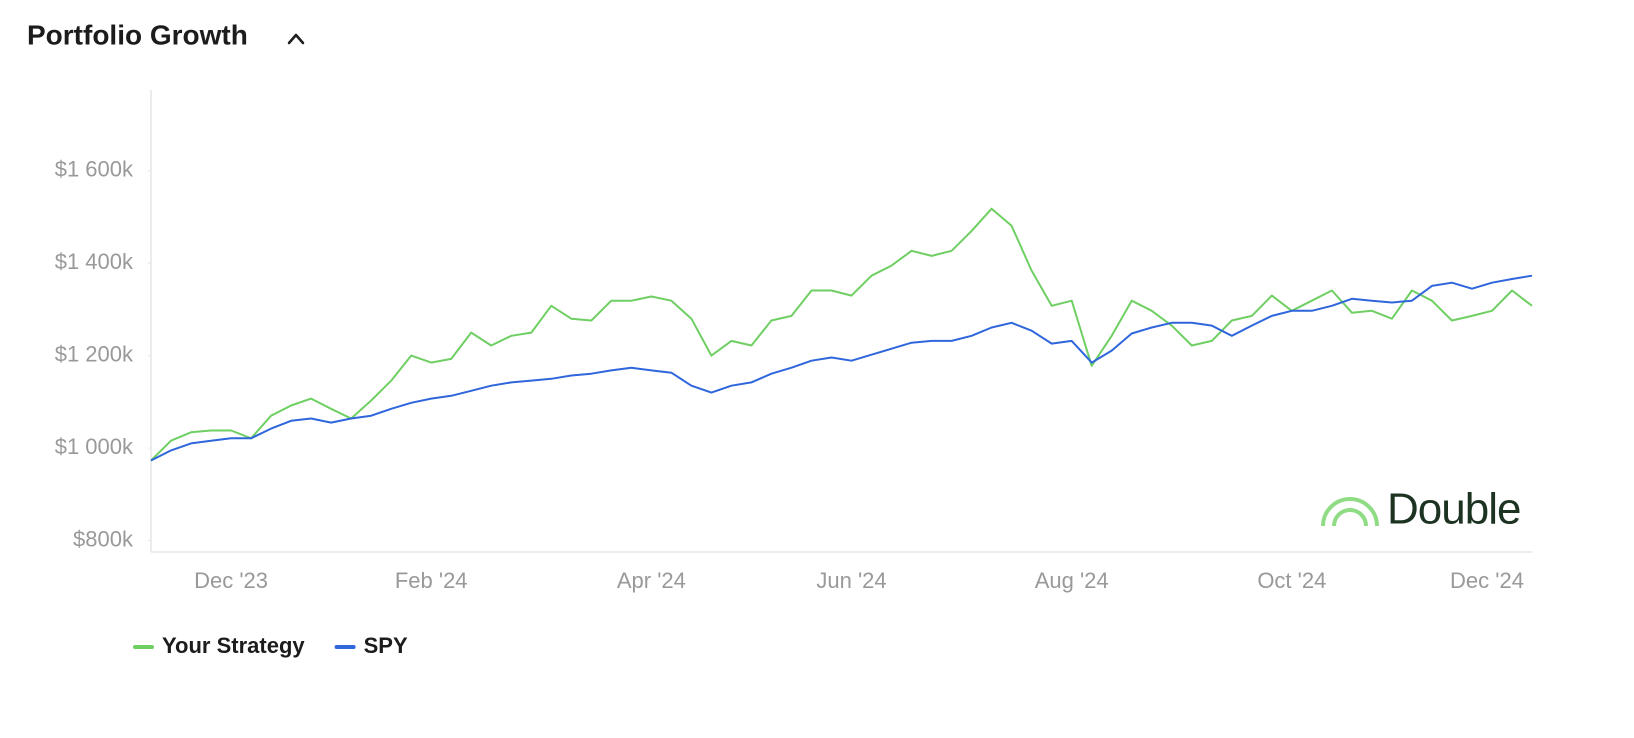 This screenshot has width=1634, height=738. I want to click on legend-label: SPY, so click(386, 645).